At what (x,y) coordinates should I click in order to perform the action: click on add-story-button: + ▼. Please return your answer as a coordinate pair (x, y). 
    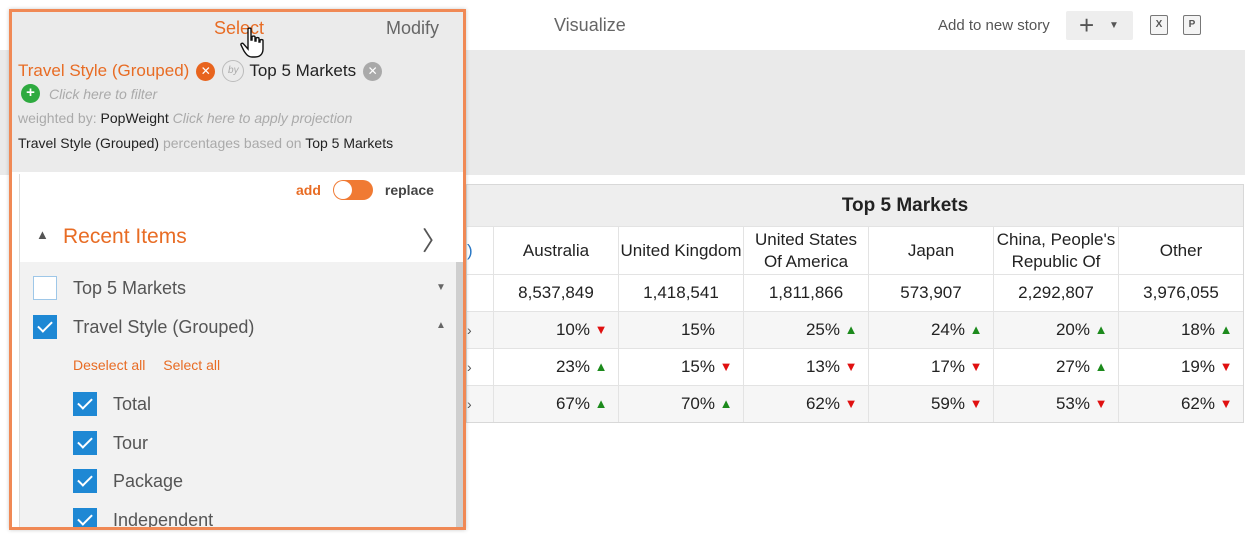
    Looking at the image, I should click on (1099, 25).